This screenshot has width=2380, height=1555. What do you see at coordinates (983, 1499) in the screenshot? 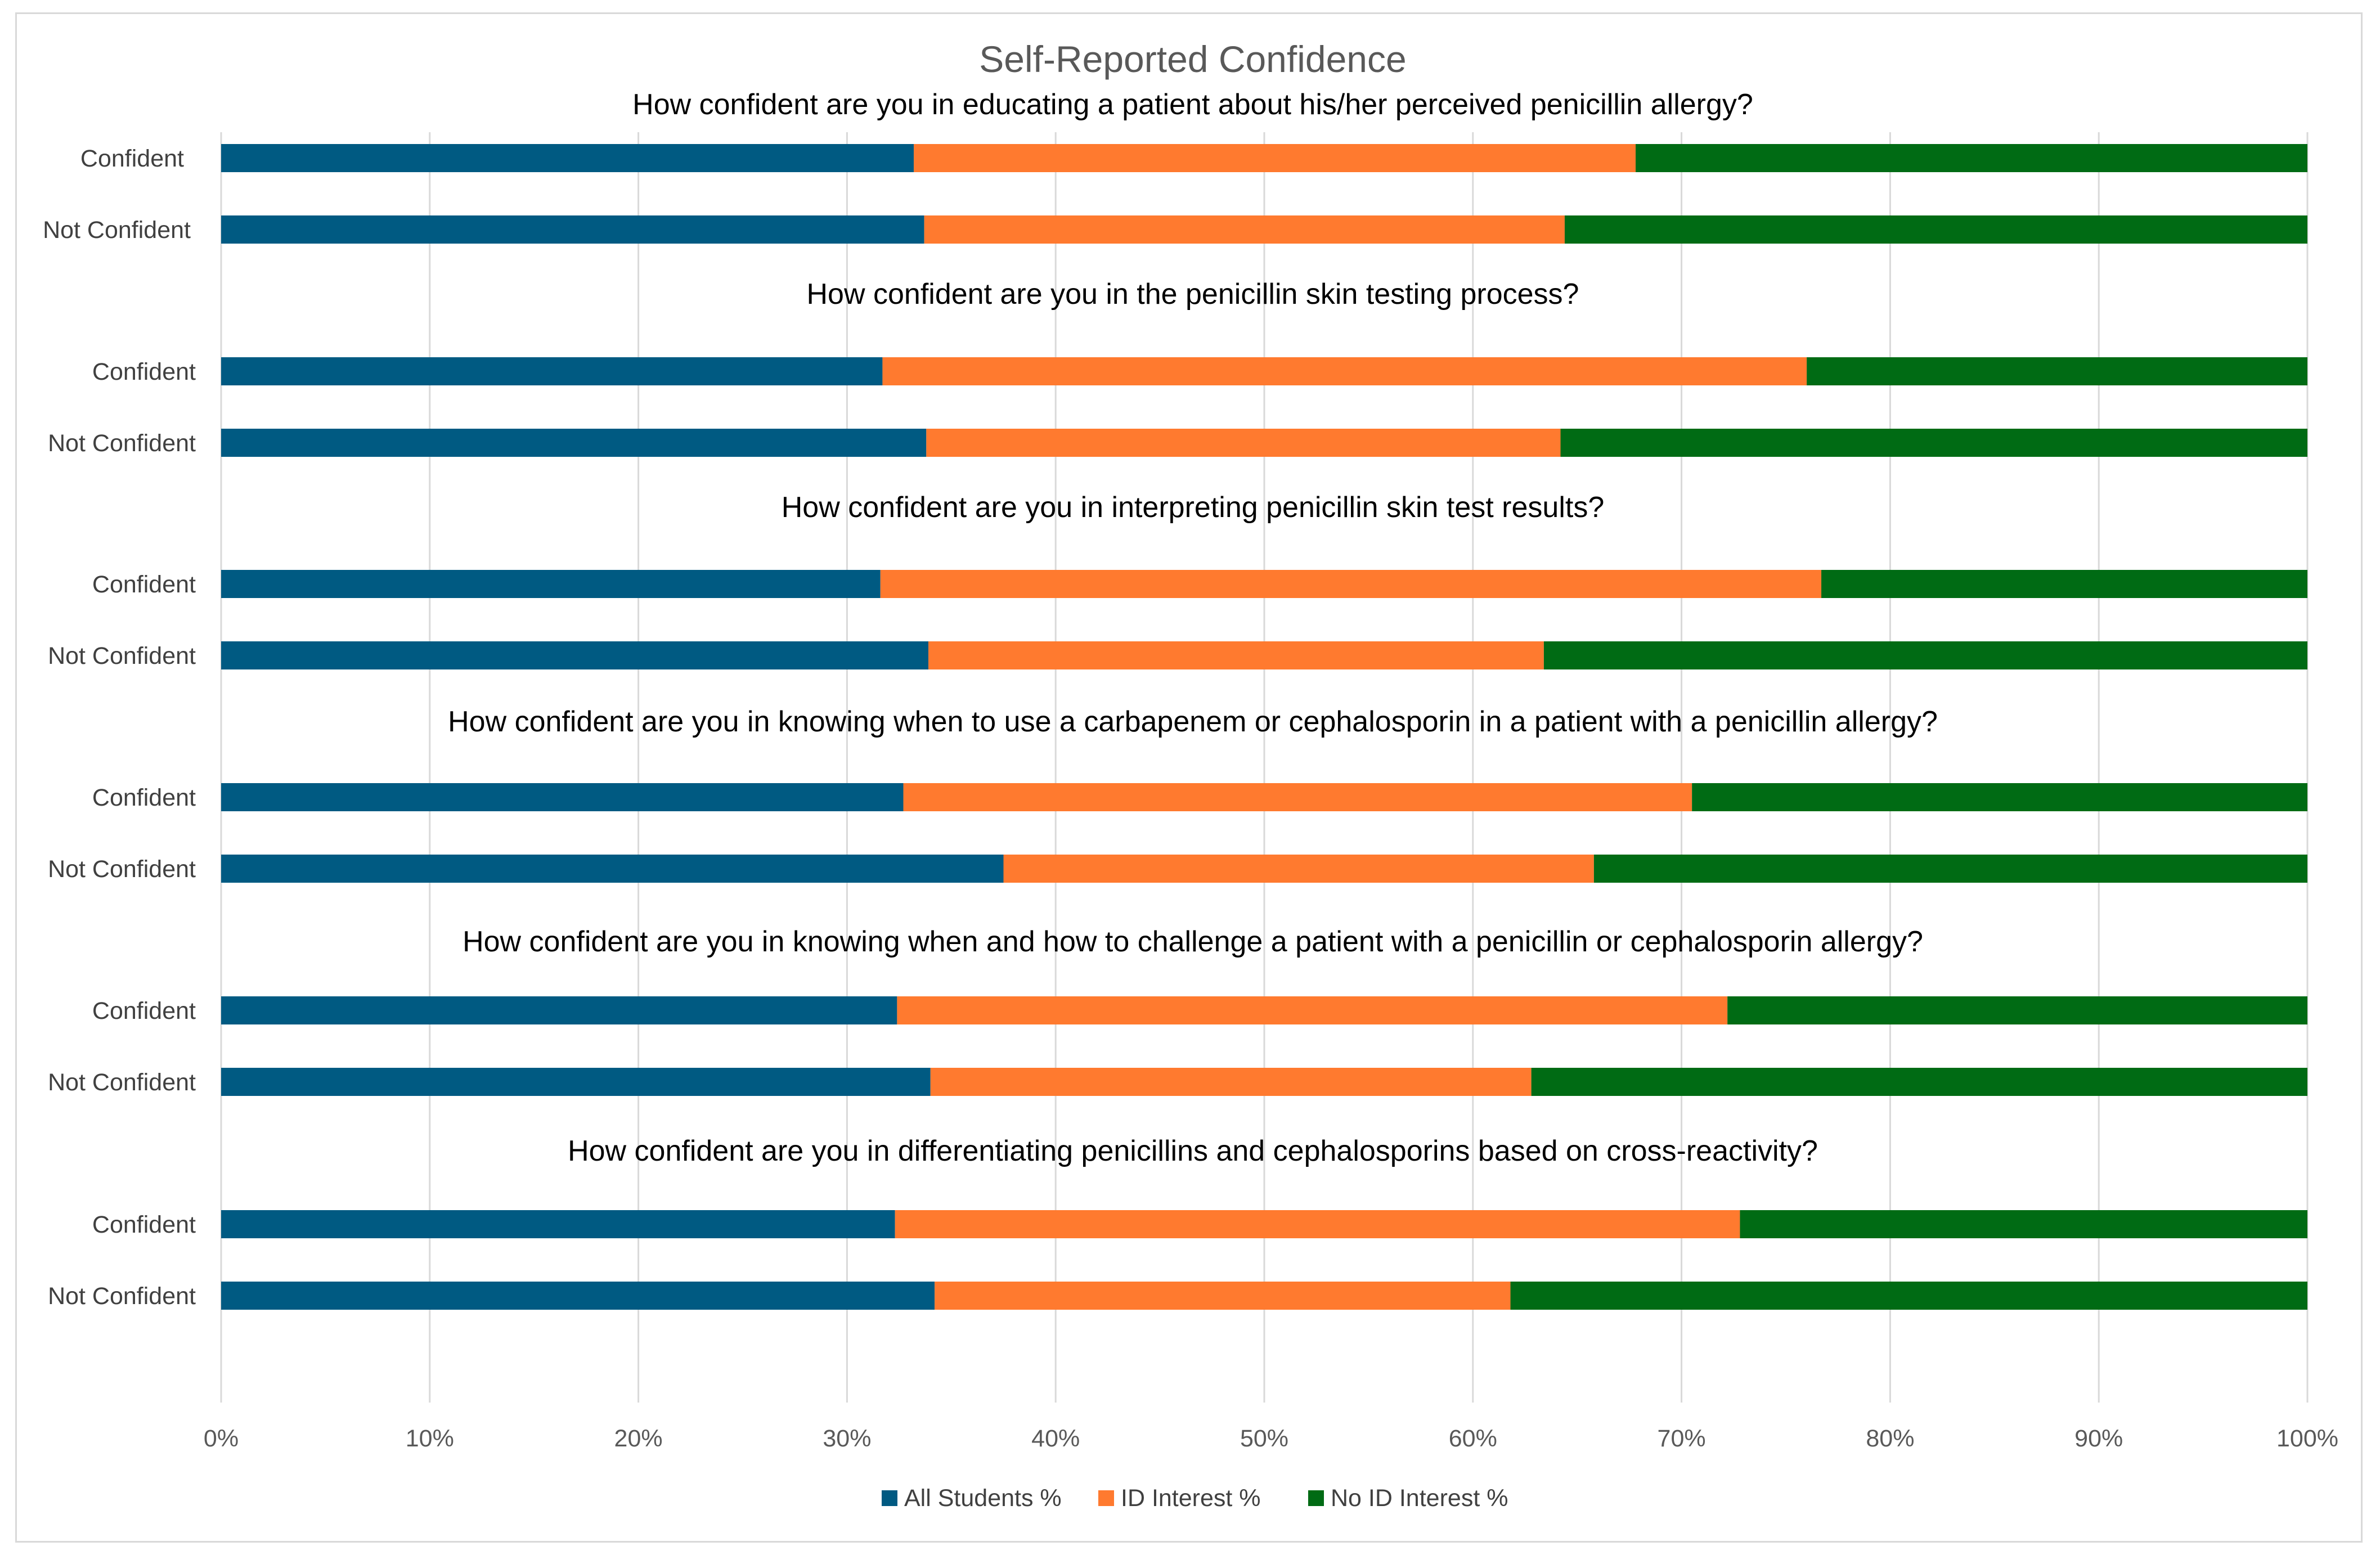
I see `legend-label: All Students %` at bounding box center [983, 1499].